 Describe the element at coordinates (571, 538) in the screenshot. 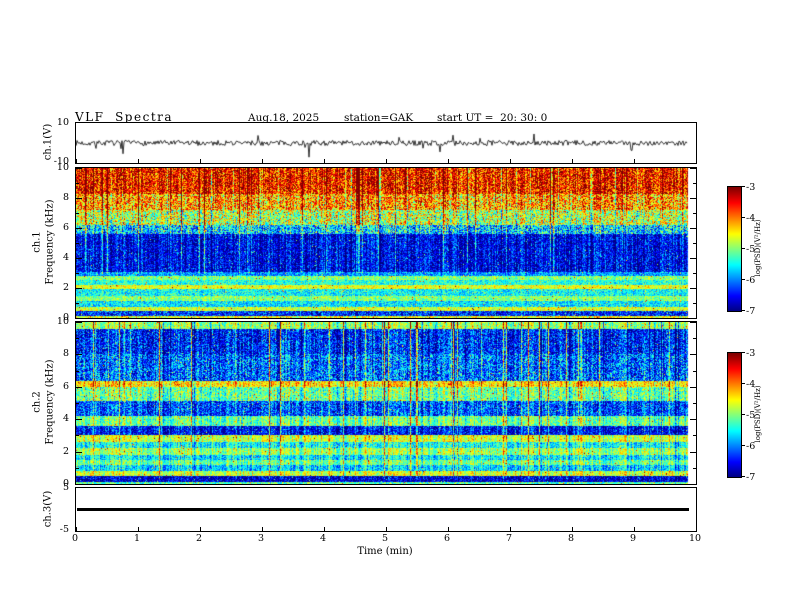

I see `time-tick-label: 8` at that location.